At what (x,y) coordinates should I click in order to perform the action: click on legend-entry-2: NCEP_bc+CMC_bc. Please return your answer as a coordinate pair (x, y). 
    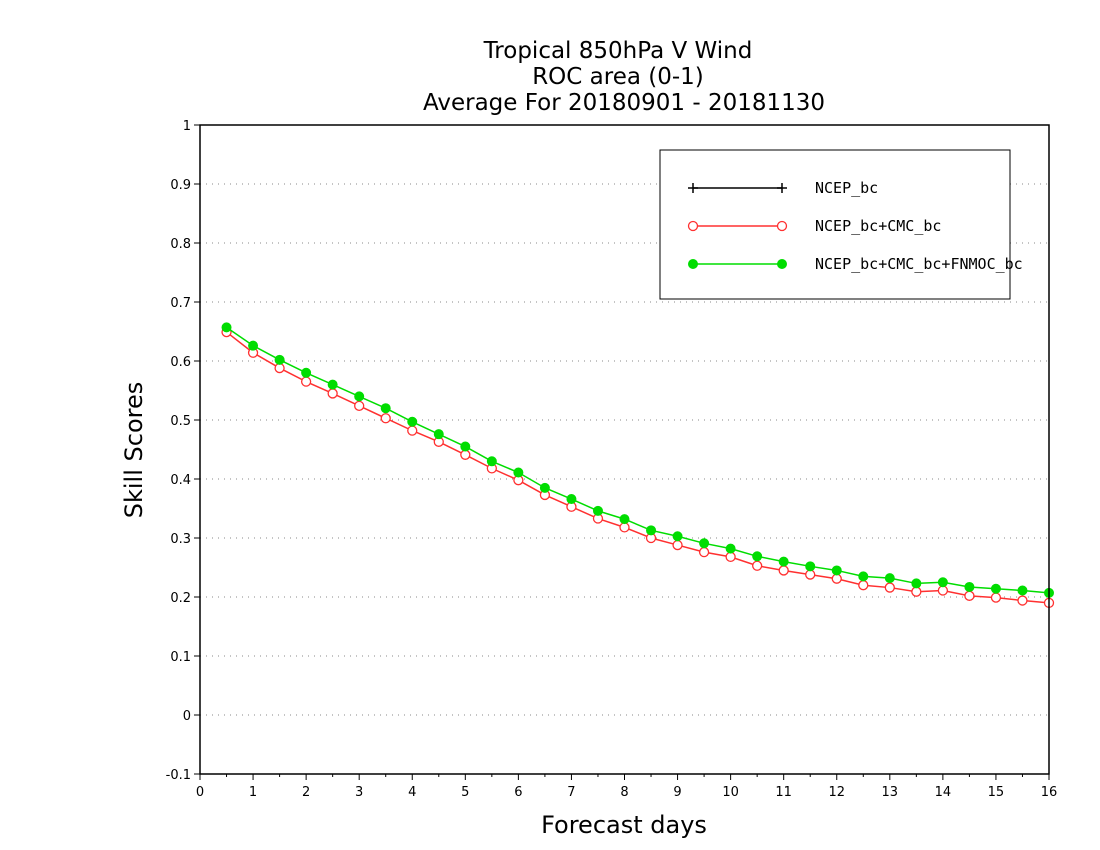
    Looking at the image, I should click on (814, 226).